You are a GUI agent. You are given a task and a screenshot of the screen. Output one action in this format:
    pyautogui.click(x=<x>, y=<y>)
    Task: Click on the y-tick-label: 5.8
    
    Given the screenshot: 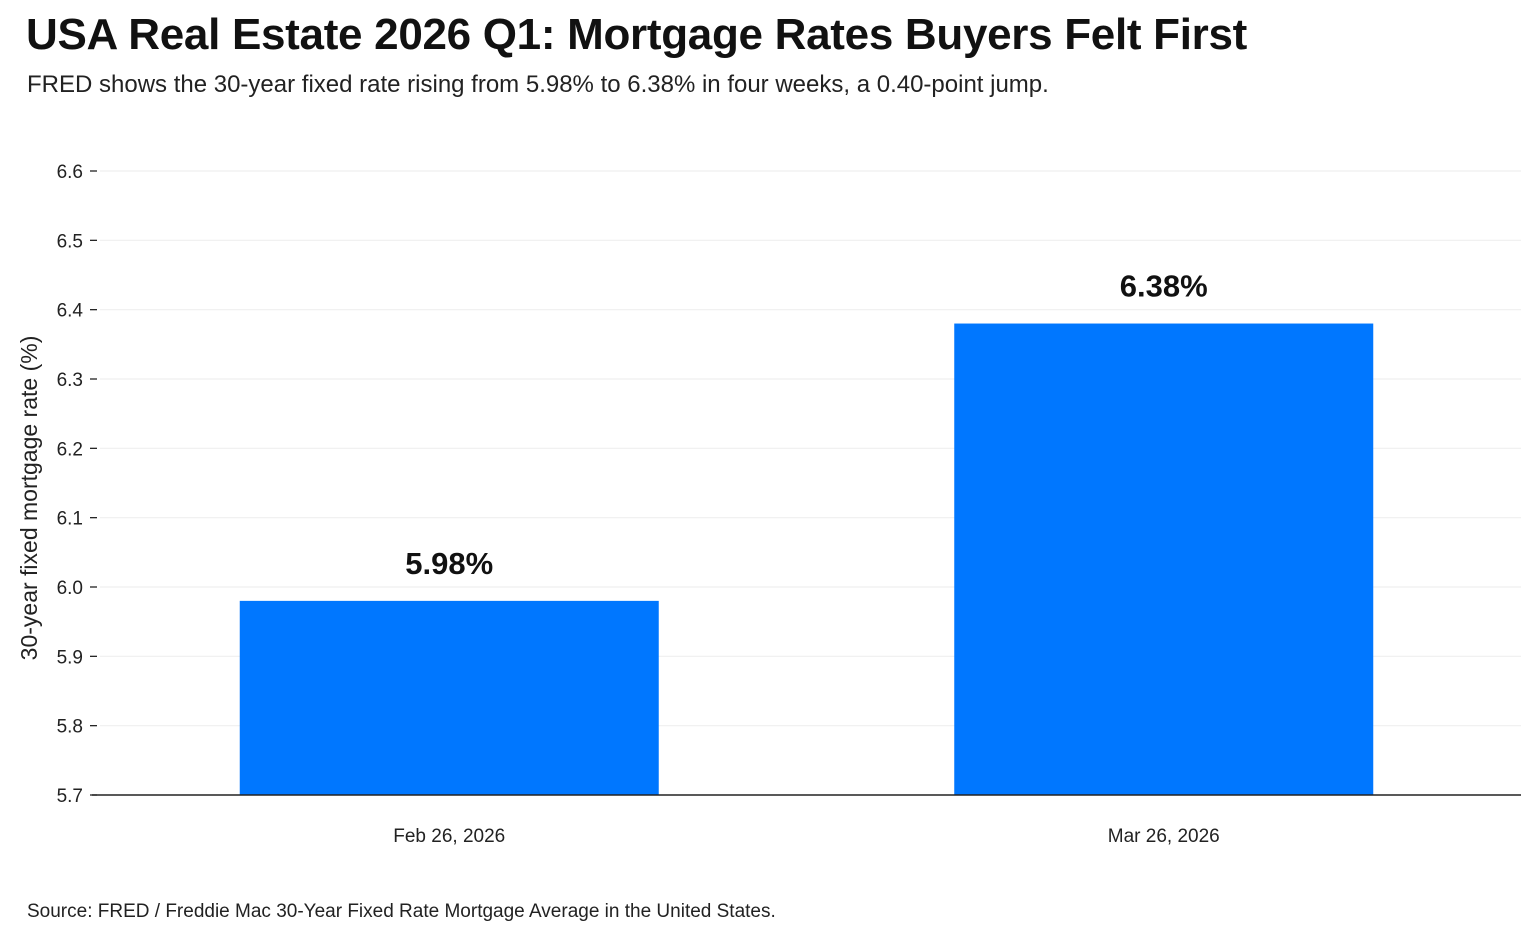 What is the action you would take?
    pyautogui.click(x=70, y=727)
    